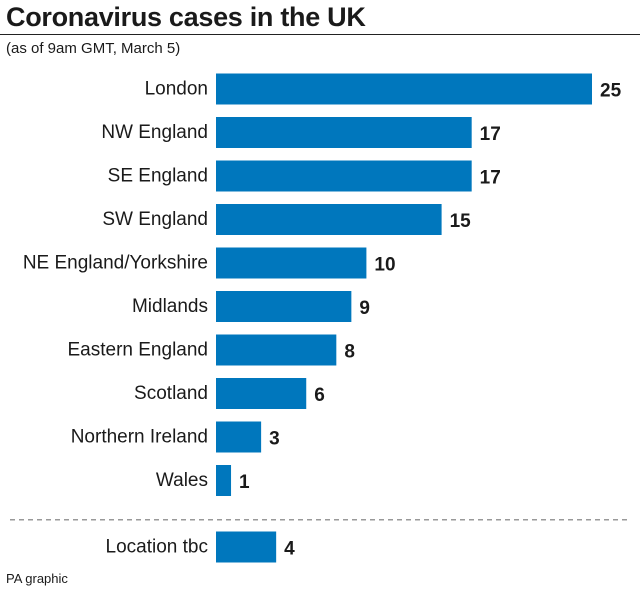  Describe the element at coordinates (182, 480) in the screenshot. I see `category-label-wales: Wales` at that location.